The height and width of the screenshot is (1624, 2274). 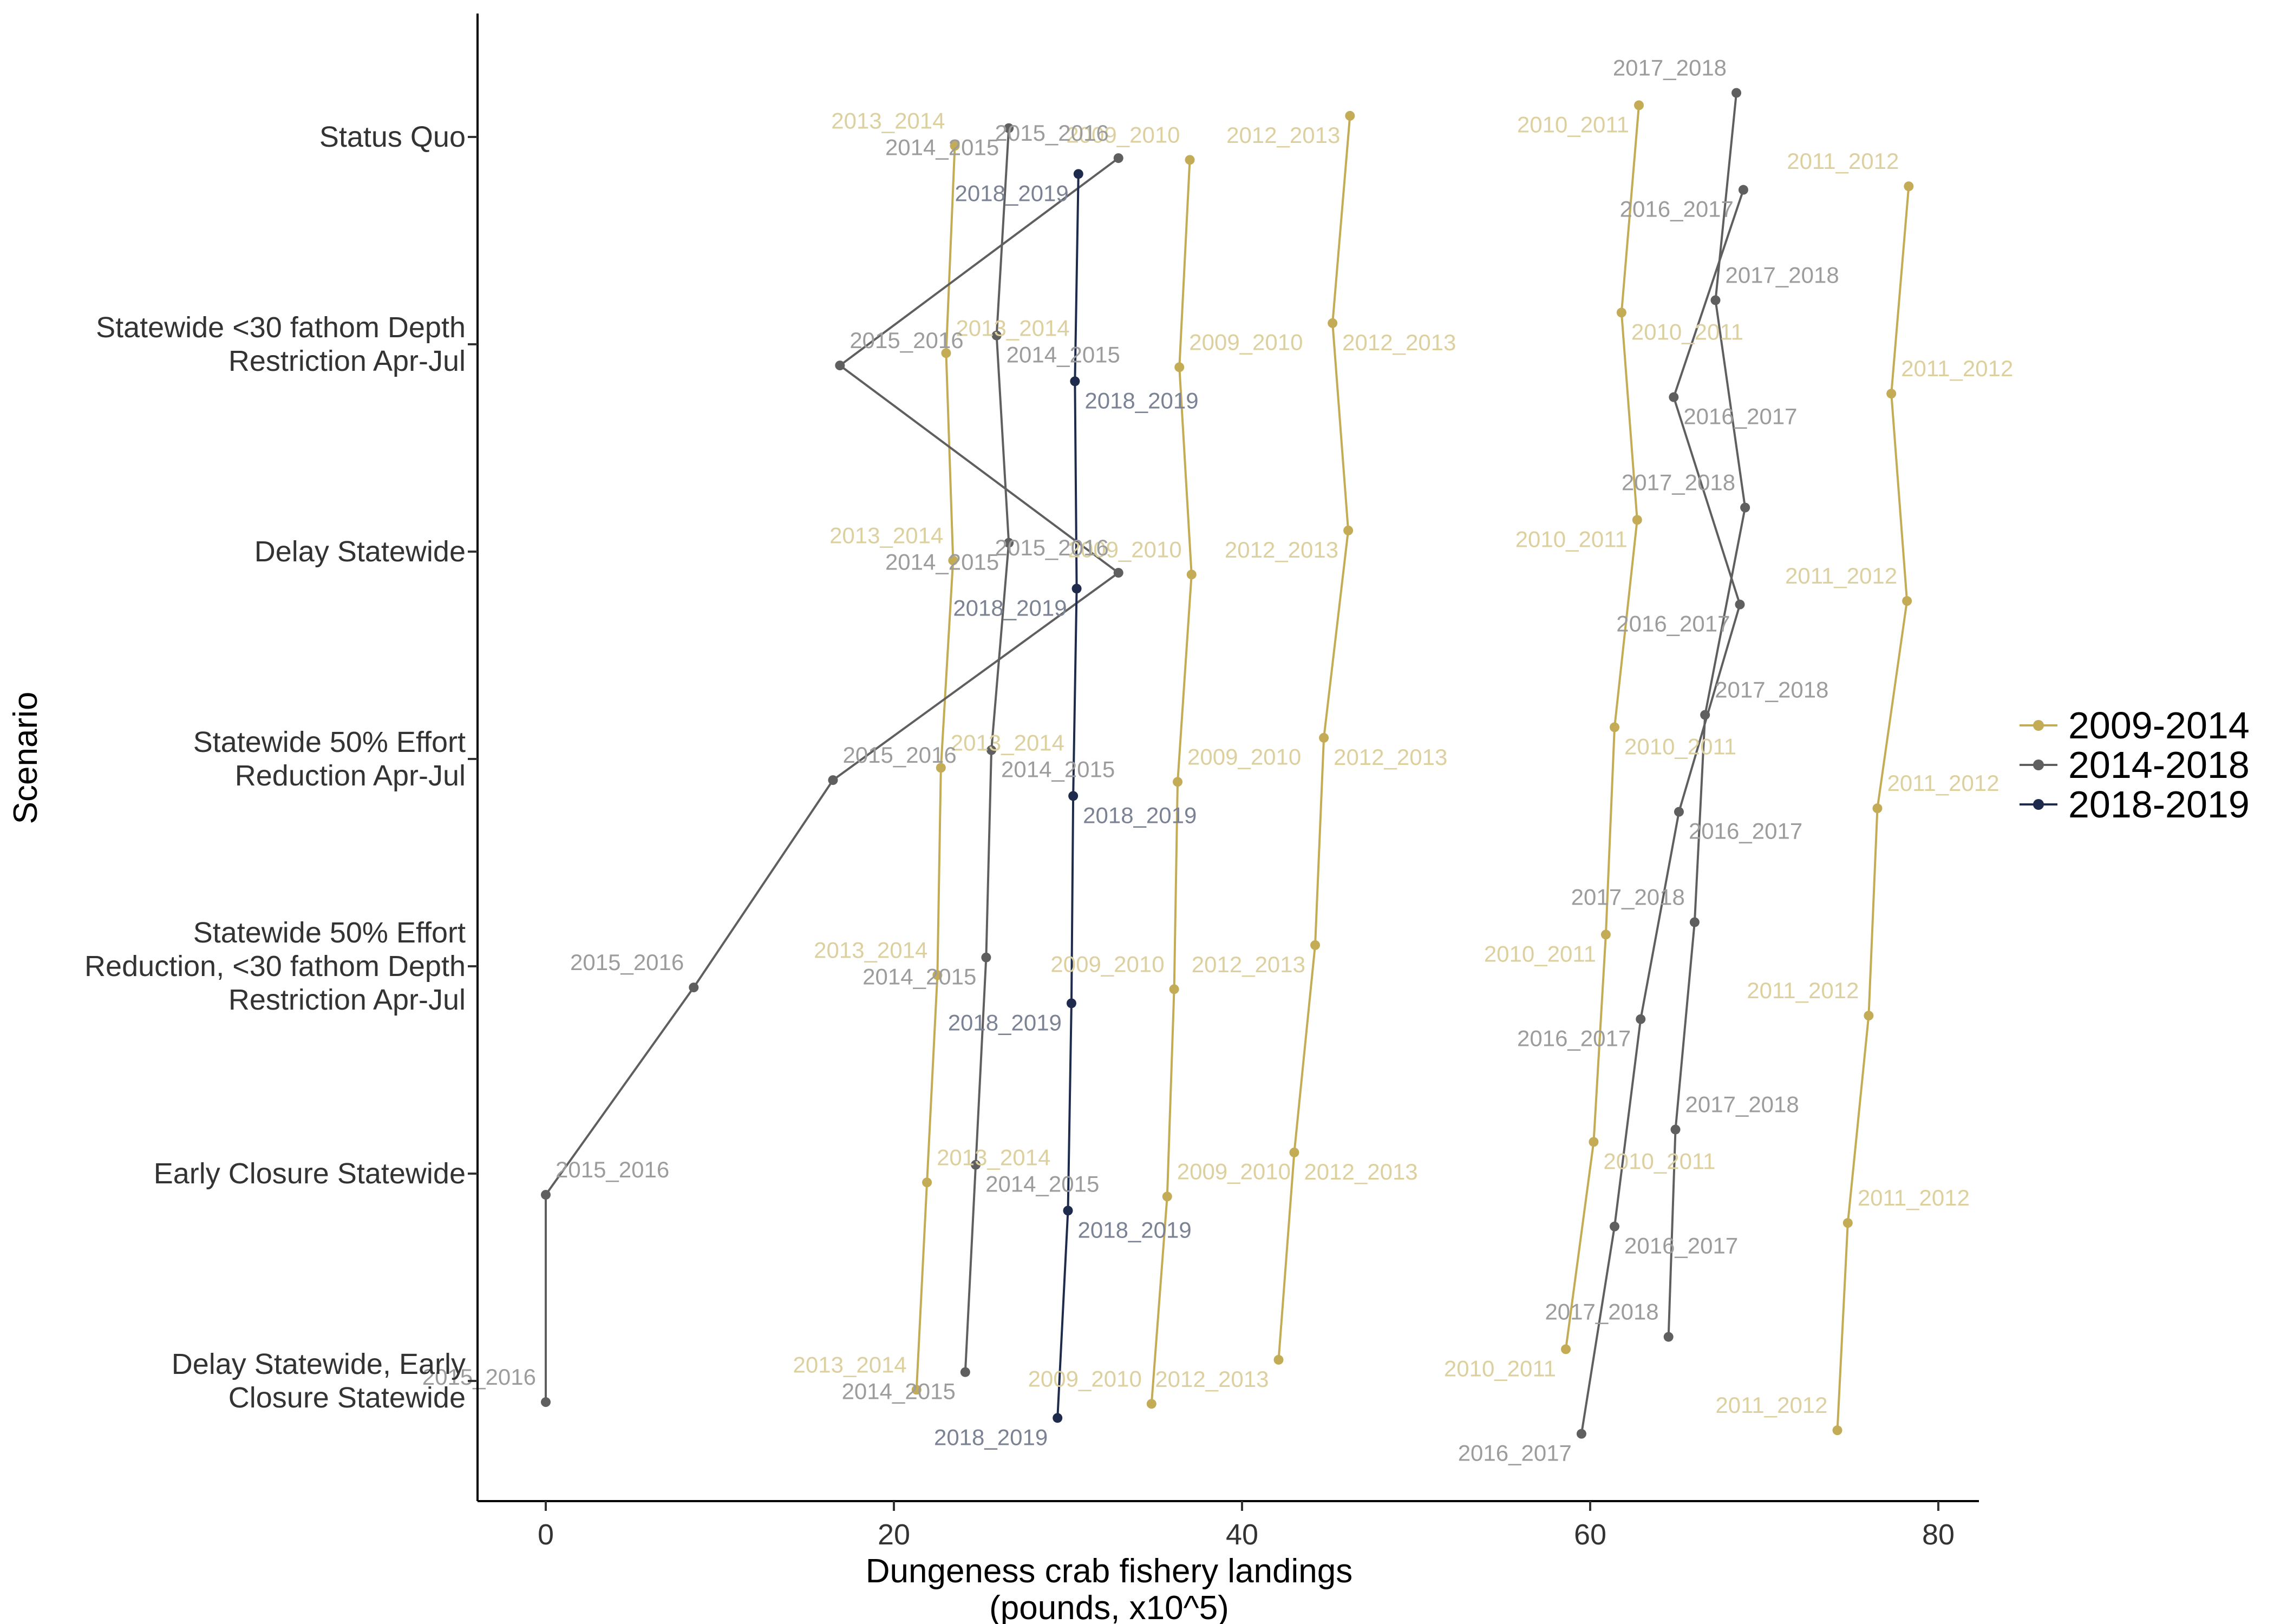 I want to click on data-label-2010-2011-5: 2010_2011, so click(x=1659, y=1161).